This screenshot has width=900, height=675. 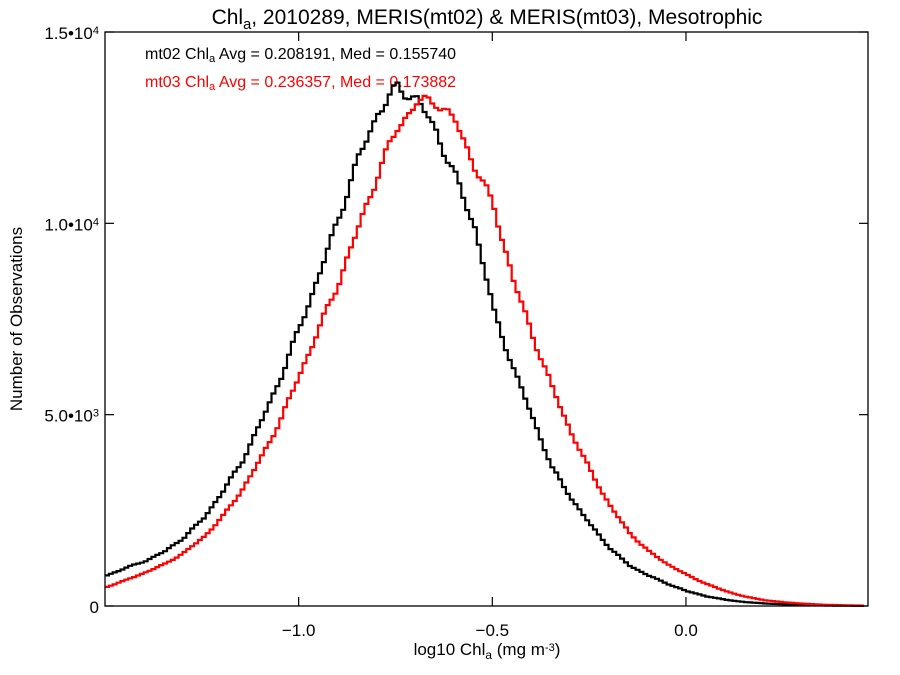 I want to click on text-part: (mg m, so click(x=518, y=649).